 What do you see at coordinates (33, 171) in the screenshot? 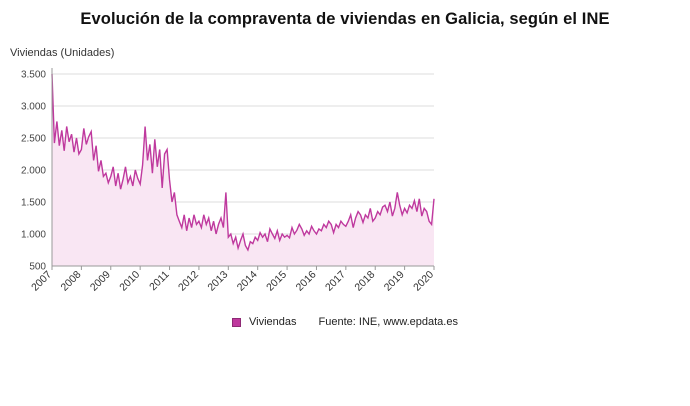
I see `y-tick-label: 2.000` at bounding box center [33, 171].